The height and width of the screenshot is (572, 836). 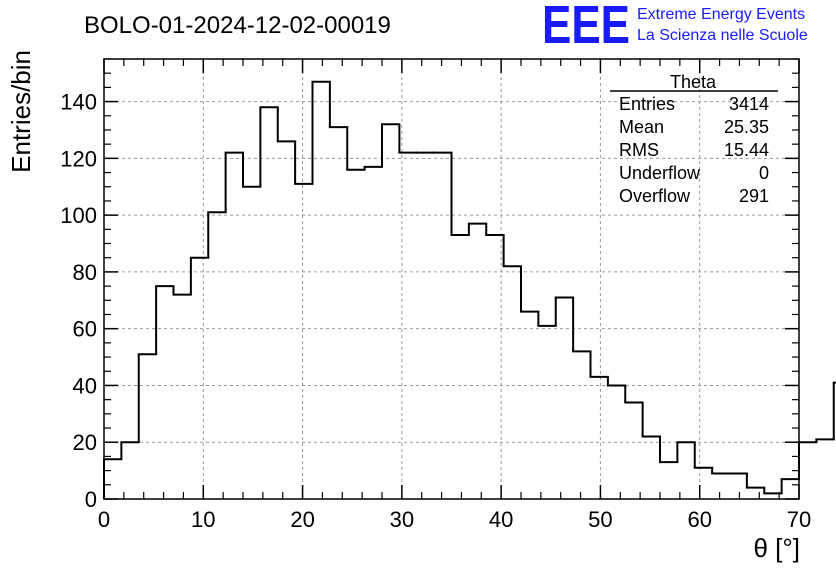 What do you see at coordinates (721, 14) in the screenshot?
I see `eee-logo-line1: Extreme Energy Events` at bounding box center [721, 14].